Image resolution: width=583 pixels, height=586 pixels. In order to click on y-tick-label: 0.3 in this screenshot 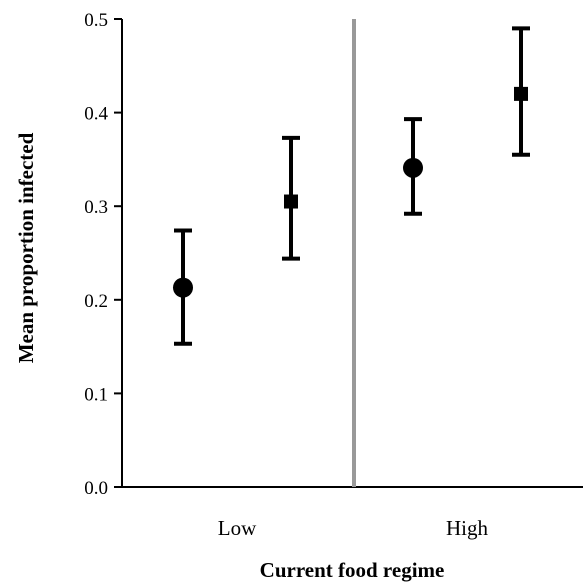, I will do `click(96, 207)`.